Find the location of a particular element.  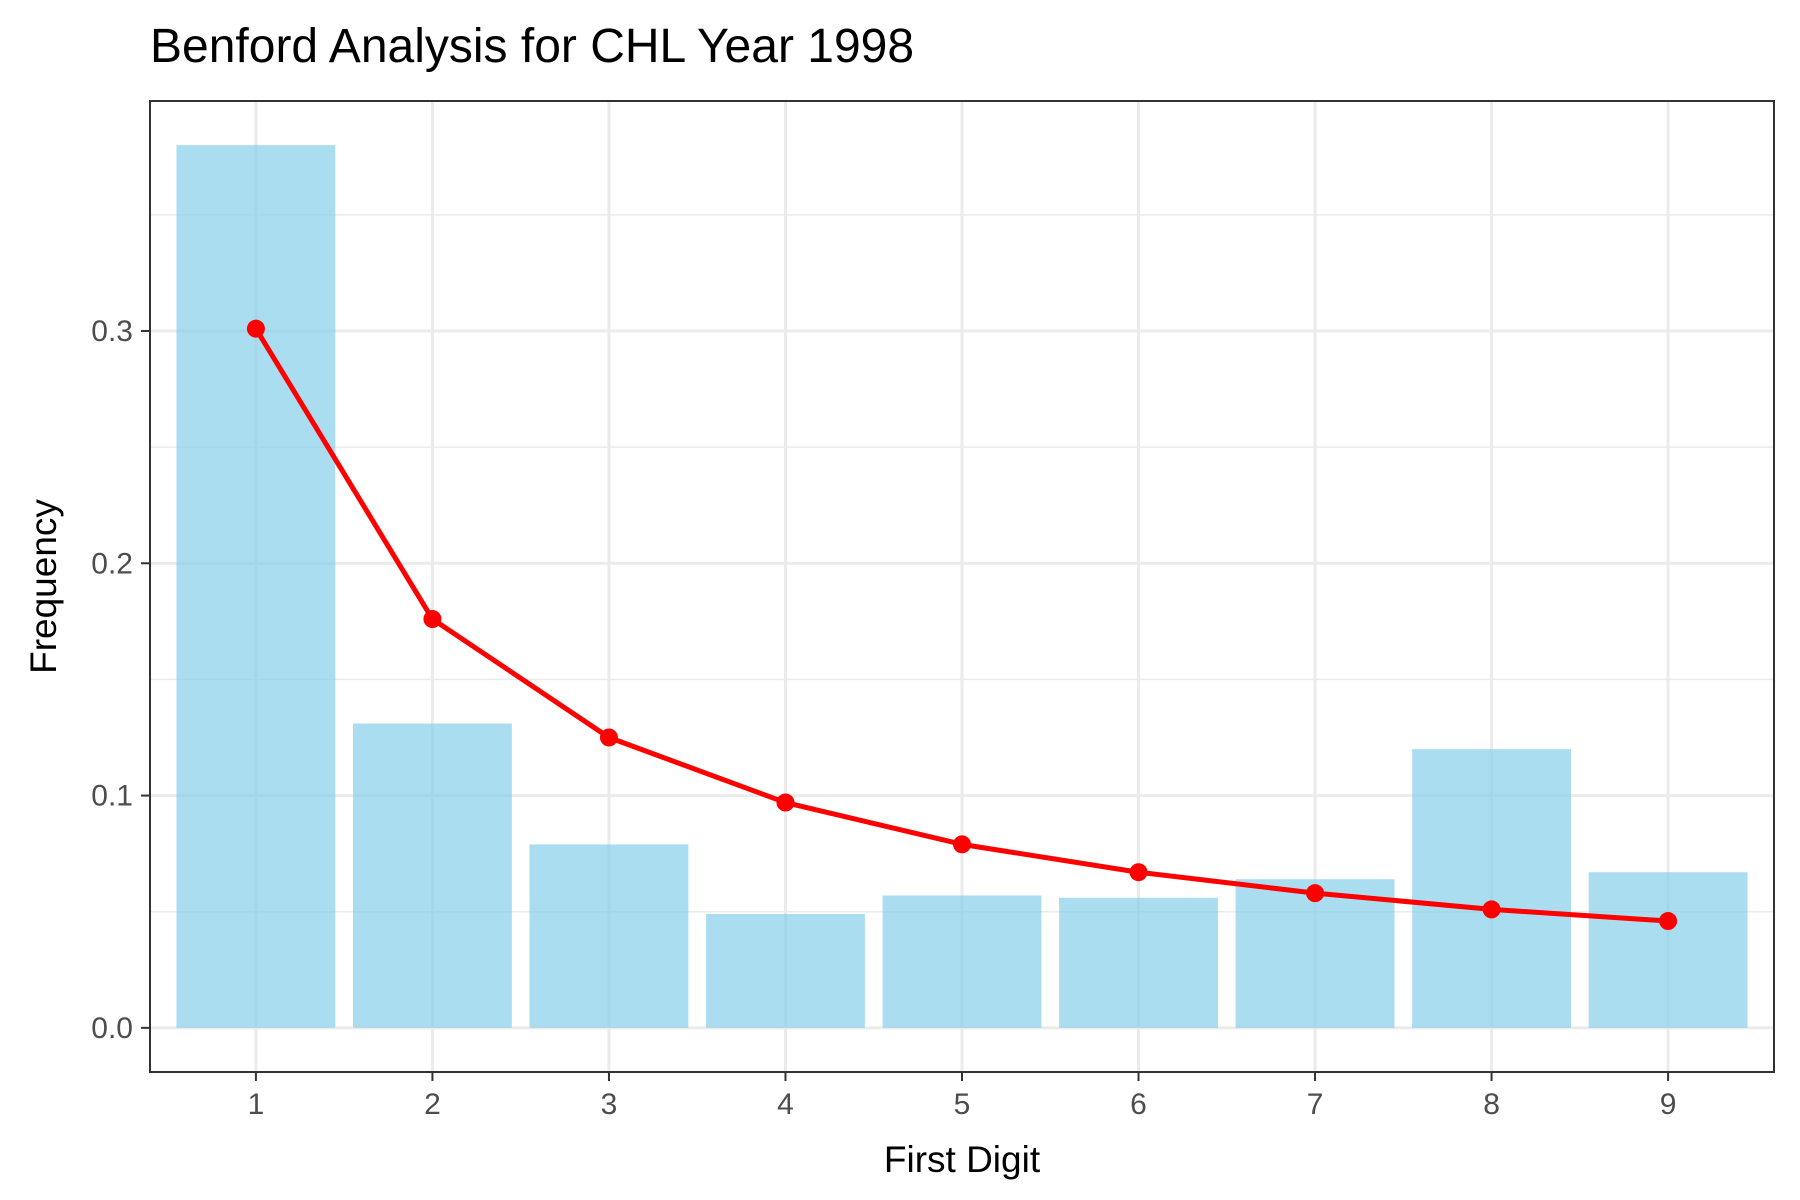

x-tick-label: 6 is located at coordinates (1138, 1104).